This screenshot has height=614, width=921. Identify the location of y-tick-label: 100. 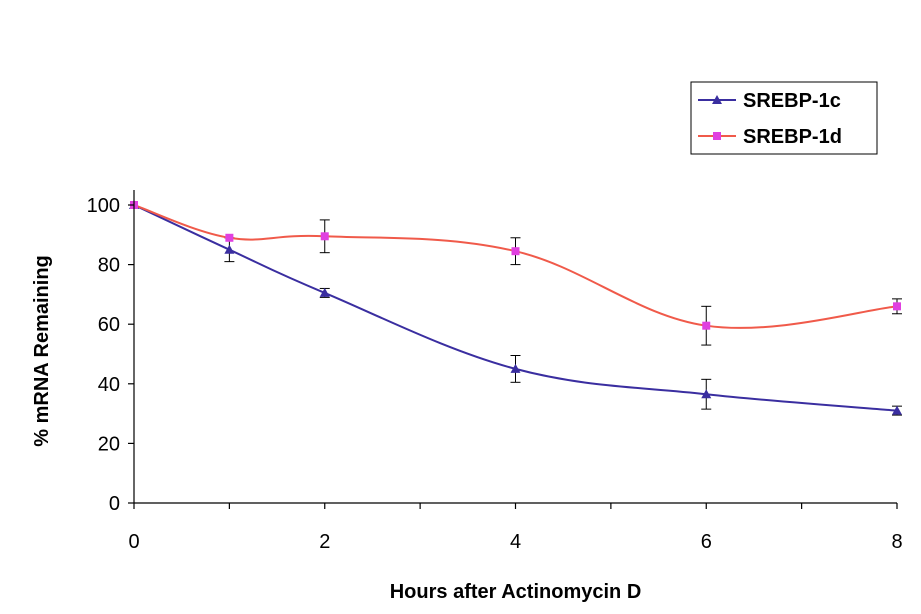
(103, 206).